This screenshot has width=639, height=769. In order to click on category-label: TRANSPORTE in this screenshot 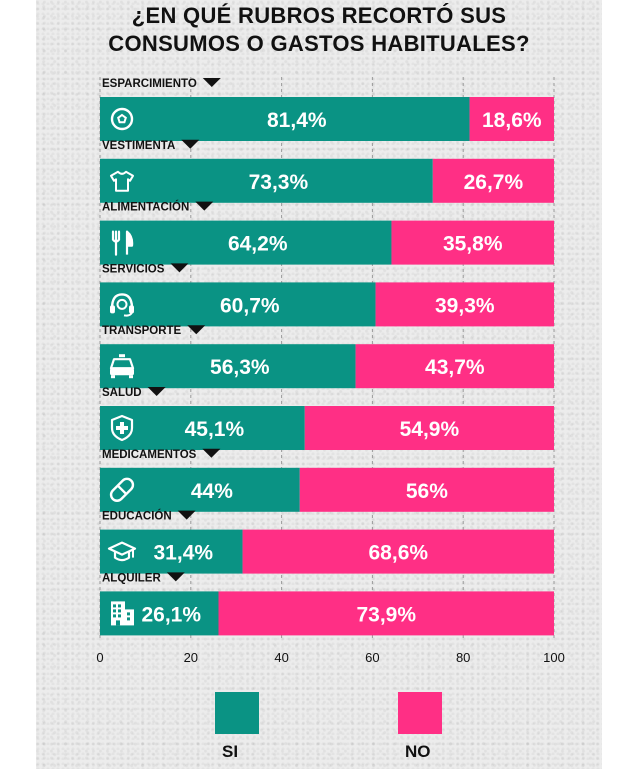, I will do `click(142, 331)`.